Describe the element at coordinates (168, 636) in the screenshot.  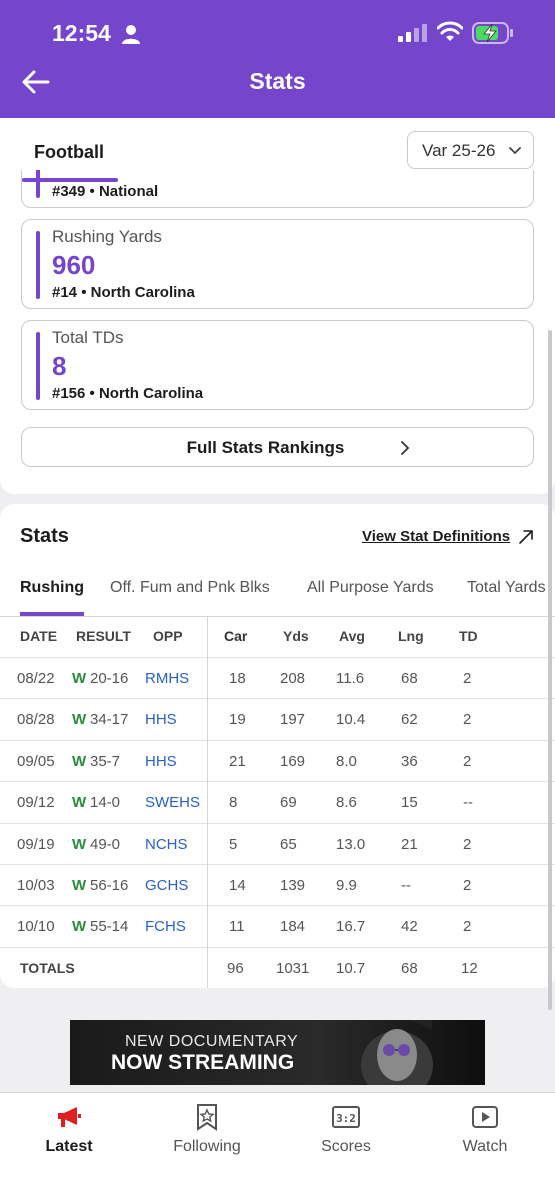
I see `col-header: OPP` at that location.